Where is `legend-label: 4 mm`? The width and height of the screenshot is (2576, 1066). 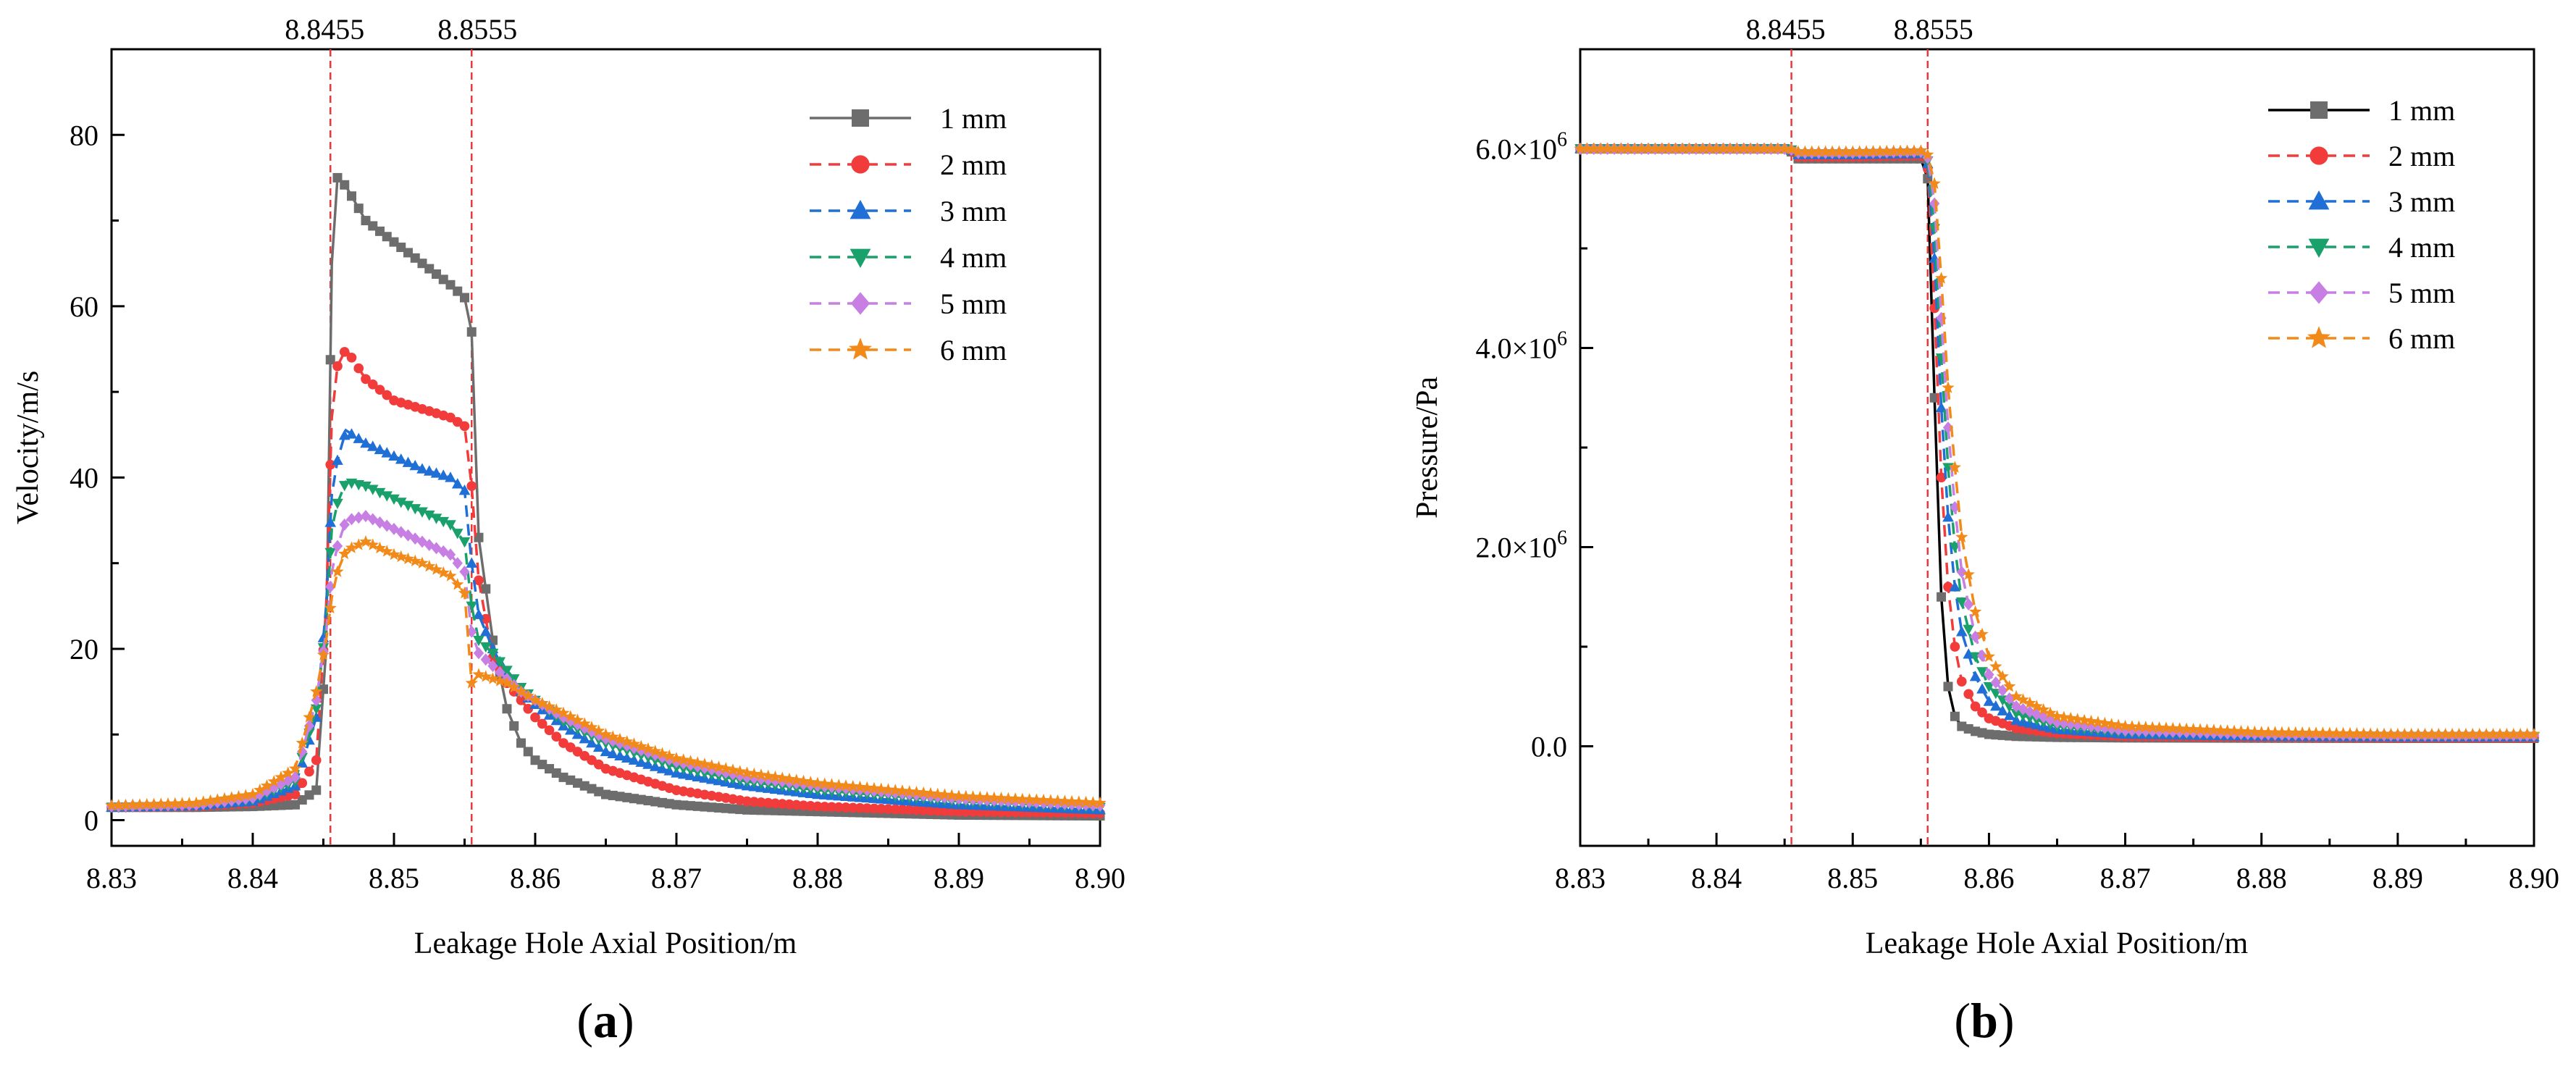 legend-label: 4 mm is located at coordinates (973, 257).